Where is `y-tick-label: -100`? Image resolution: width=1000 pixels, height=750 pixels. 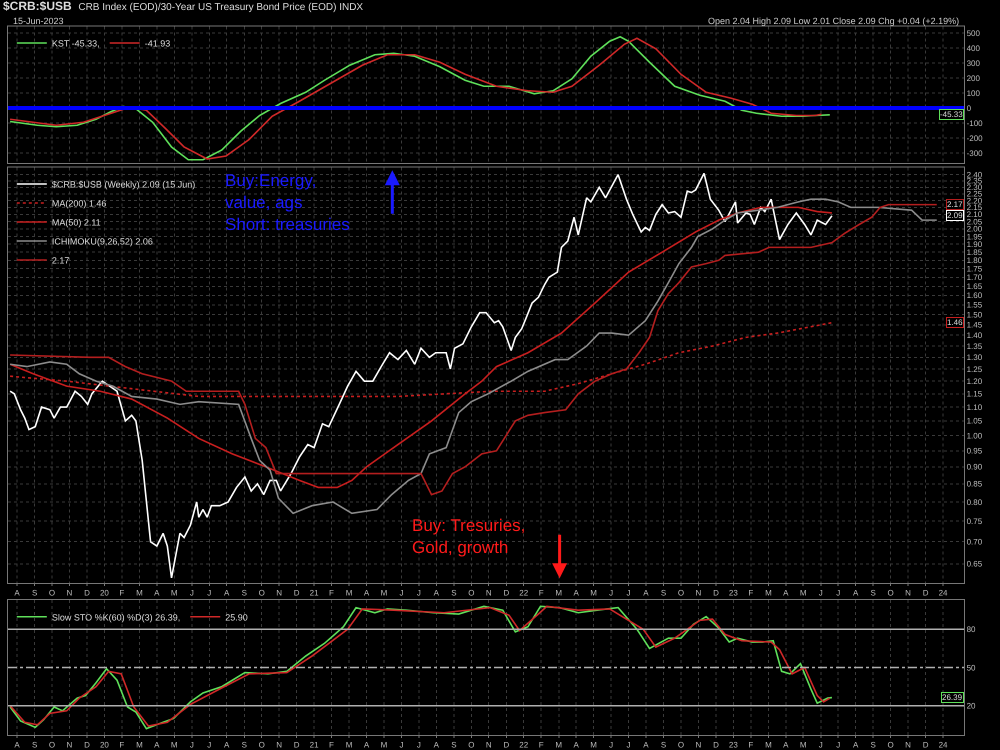
y-tick-label: -100 is located at coordinates (975, 123).